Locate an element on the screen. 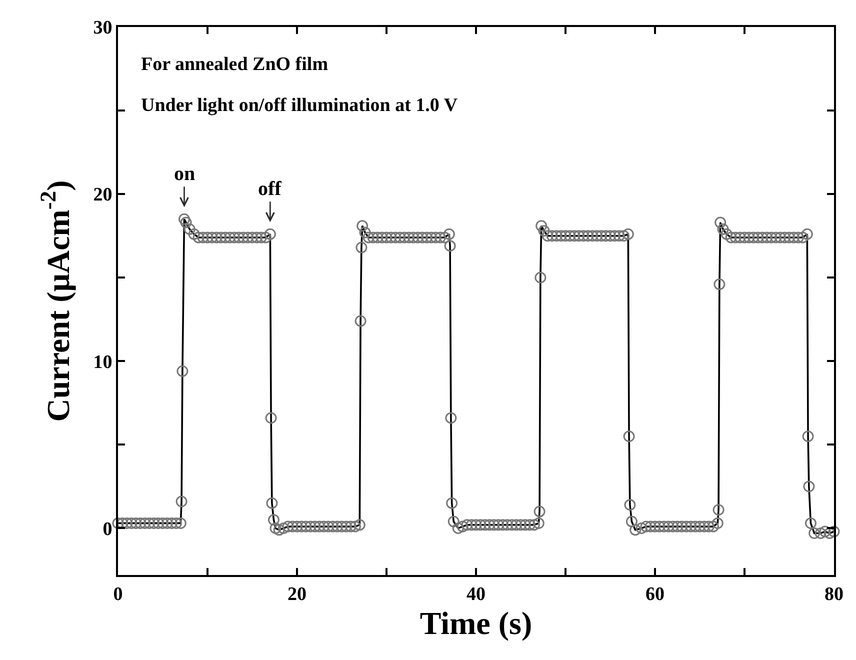 Image resolution: width=856 pixels, height=660 pixels. annotation: For annealed ZnO film is located at coordinates (234, 64).